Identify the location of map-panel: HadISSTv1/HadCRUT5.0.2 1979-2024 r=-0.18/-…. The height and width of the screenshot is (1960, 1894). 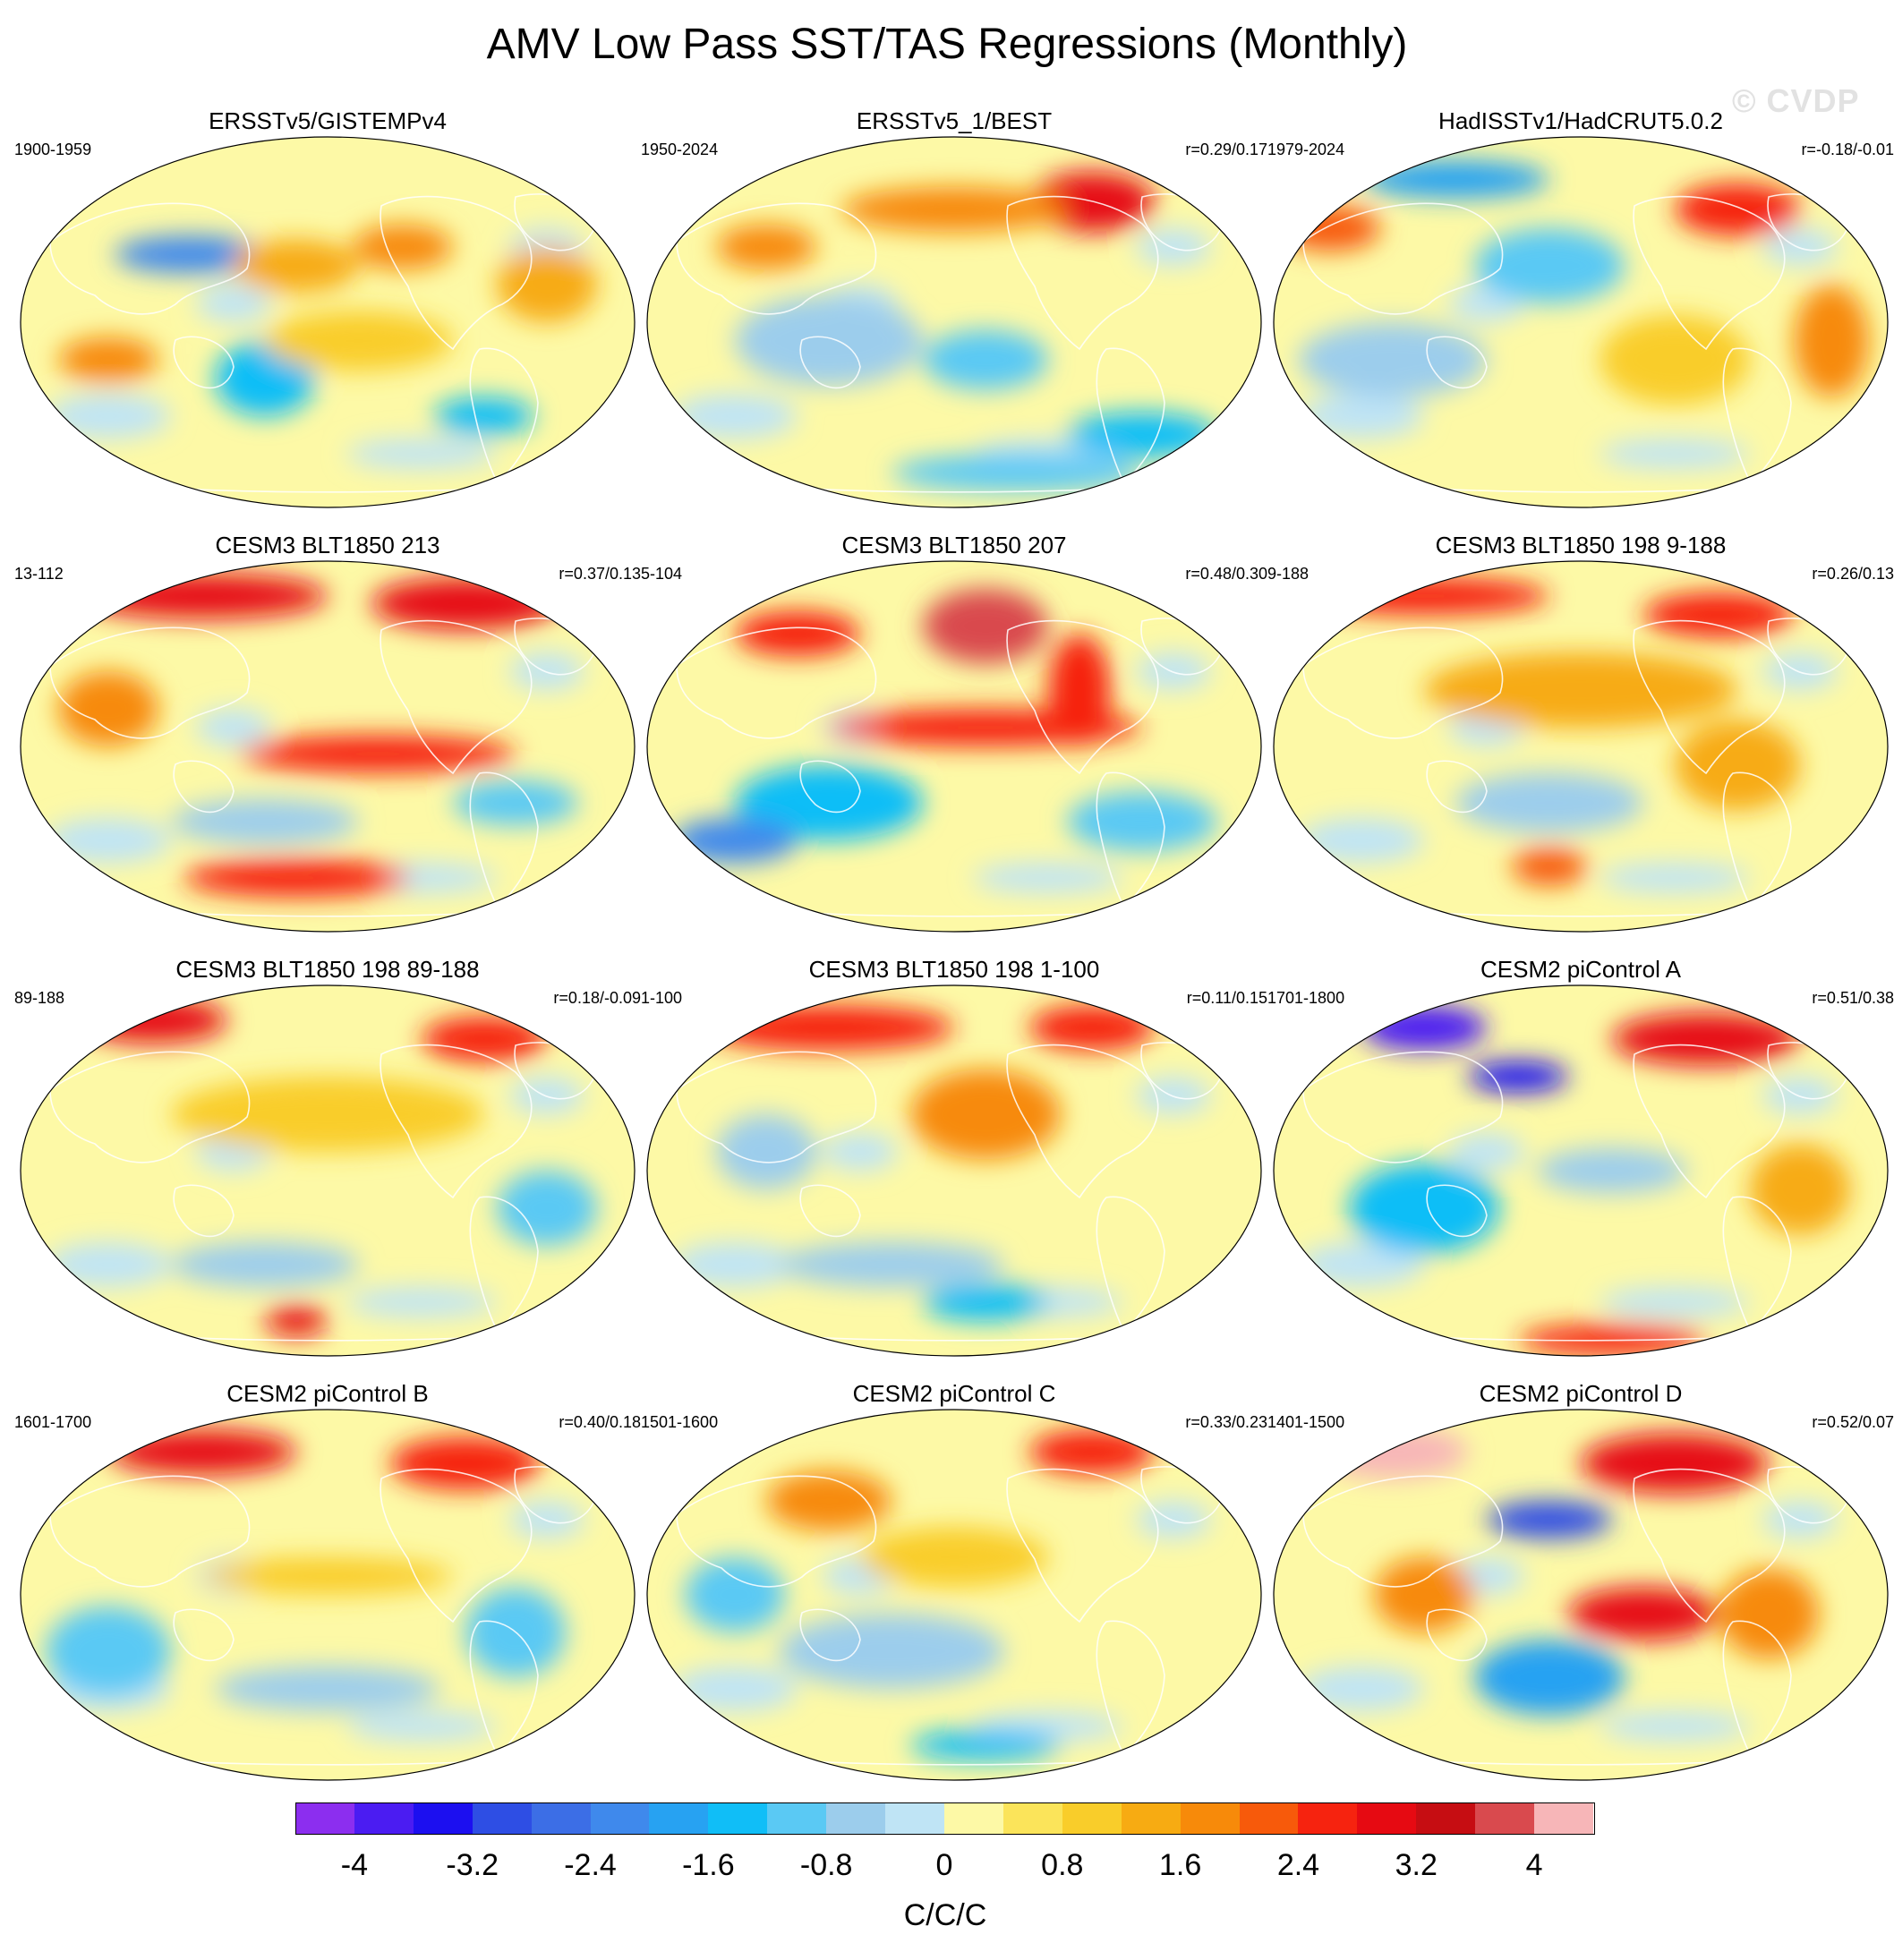
(1581, 317).